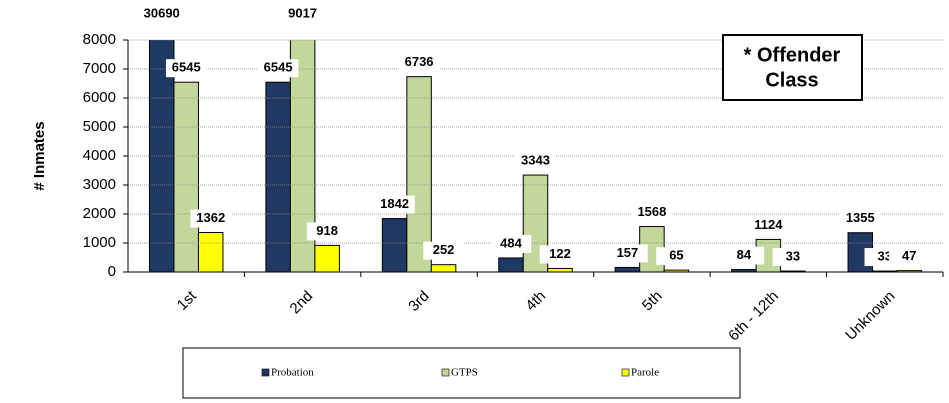 This screenshot has height=403, width=949. I want to click on y-tick-label: 8000, so click(99, 39).